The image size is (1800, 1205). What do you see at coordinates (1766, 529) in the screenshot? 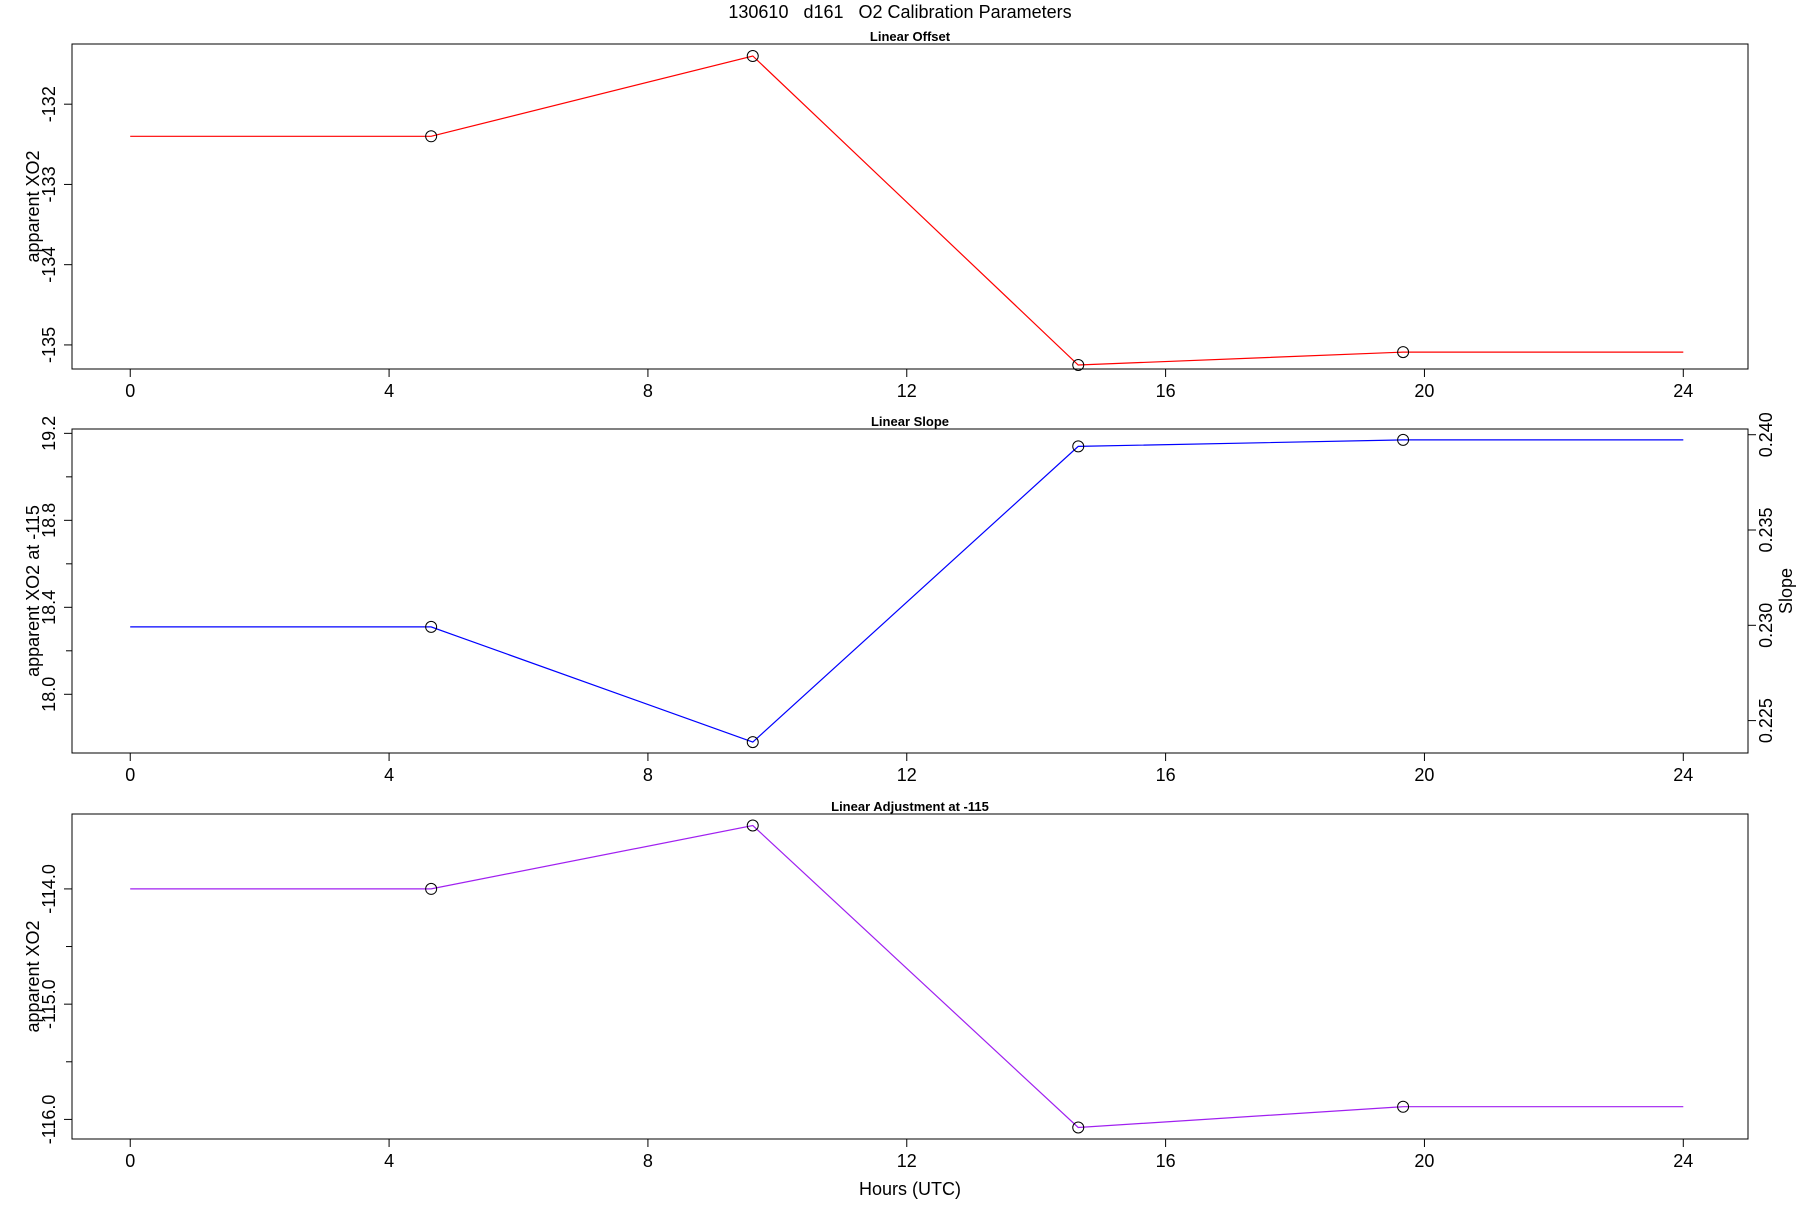
I see `right-y-tick-label: 0.235` at bounding box center [1766, 529].